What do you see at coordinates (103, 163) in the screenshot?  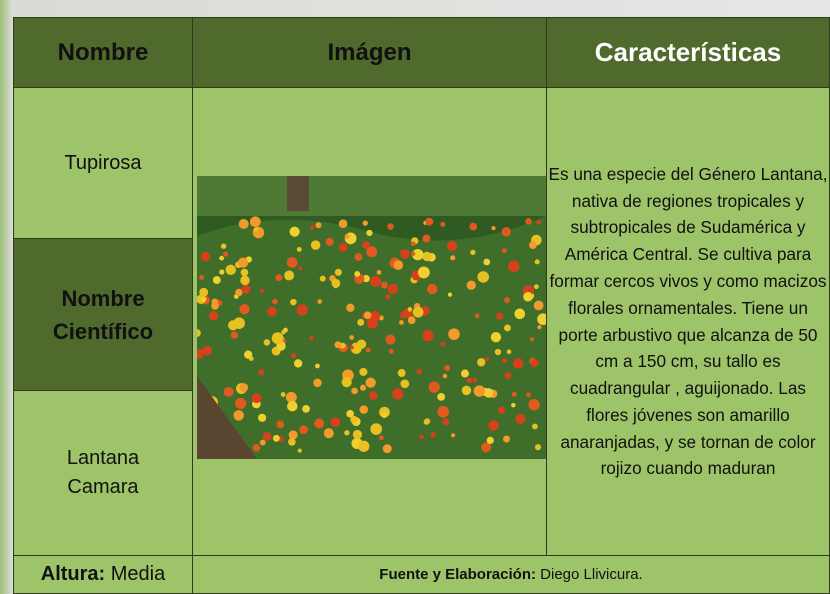 I see `cell: Tupirosa` at bounding box center [103, 163].